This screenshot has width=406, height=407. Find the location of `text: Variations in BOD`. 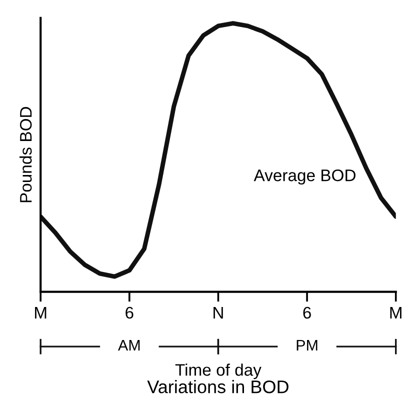

text: Variations in BOD is located at coordinates (217, 387).